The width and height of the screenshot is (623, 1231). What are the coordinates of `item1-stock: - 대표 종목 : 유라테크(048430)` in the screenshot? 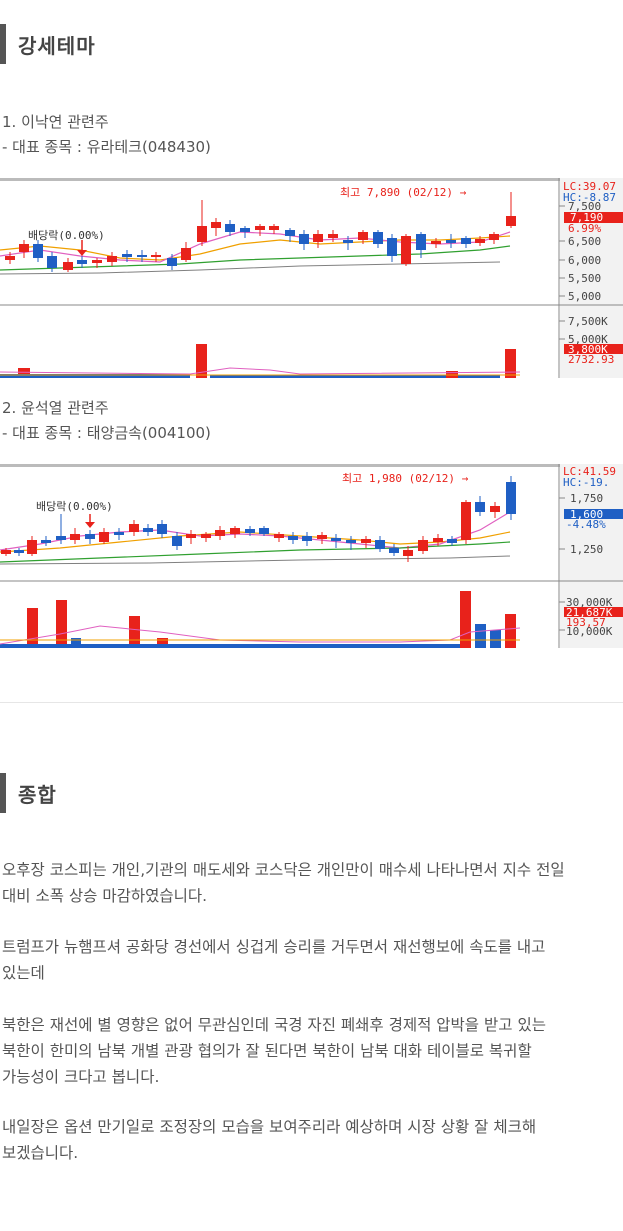 It's located at (106, 147).